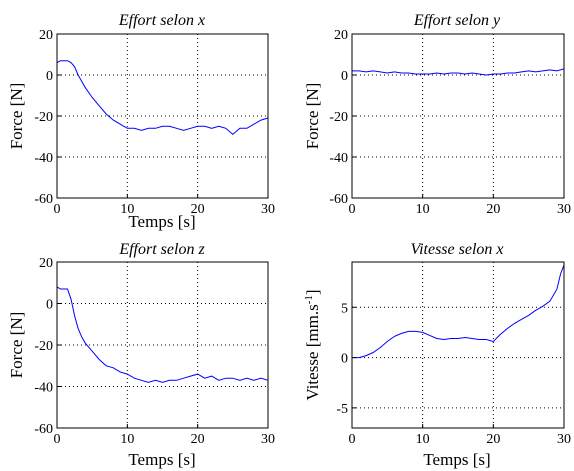 This screenshot has height=471, width=574. I want to click on y-tick-label: -5, so click(342, 409).